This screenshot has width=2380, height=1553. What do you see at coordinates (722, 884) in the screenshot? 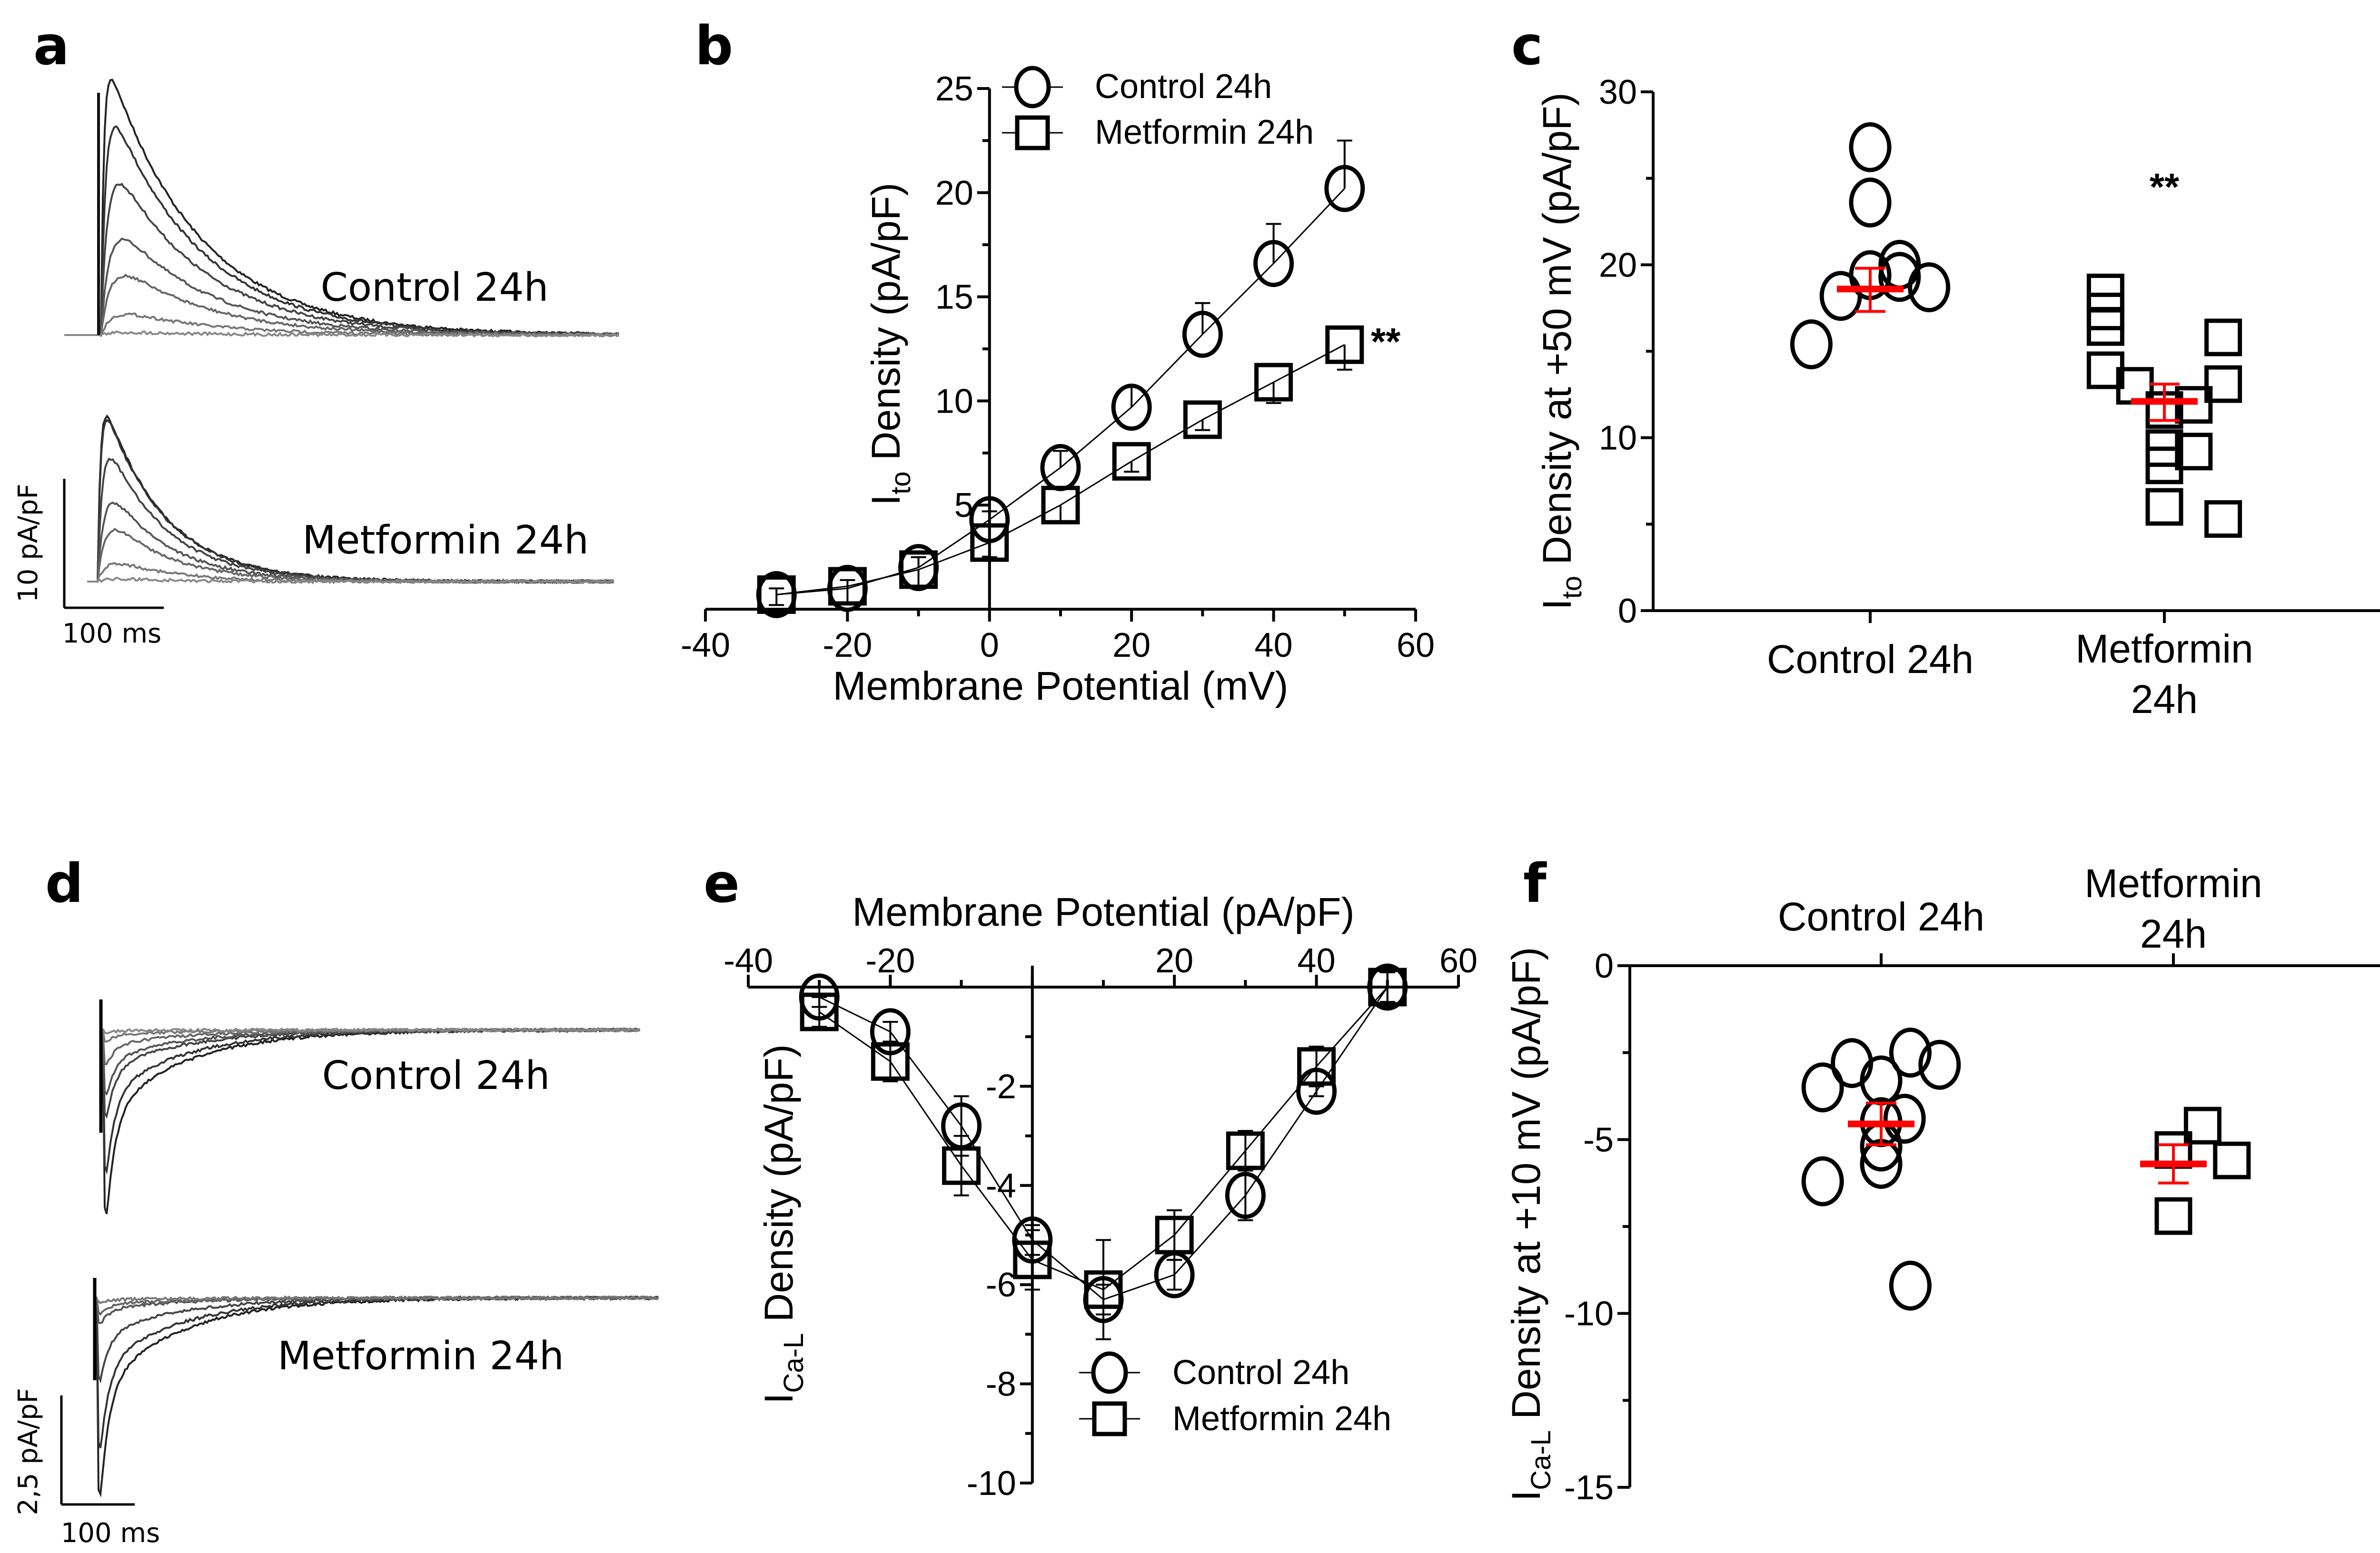
I see `panel-letter-e: e` at bounding box center [722, 884].